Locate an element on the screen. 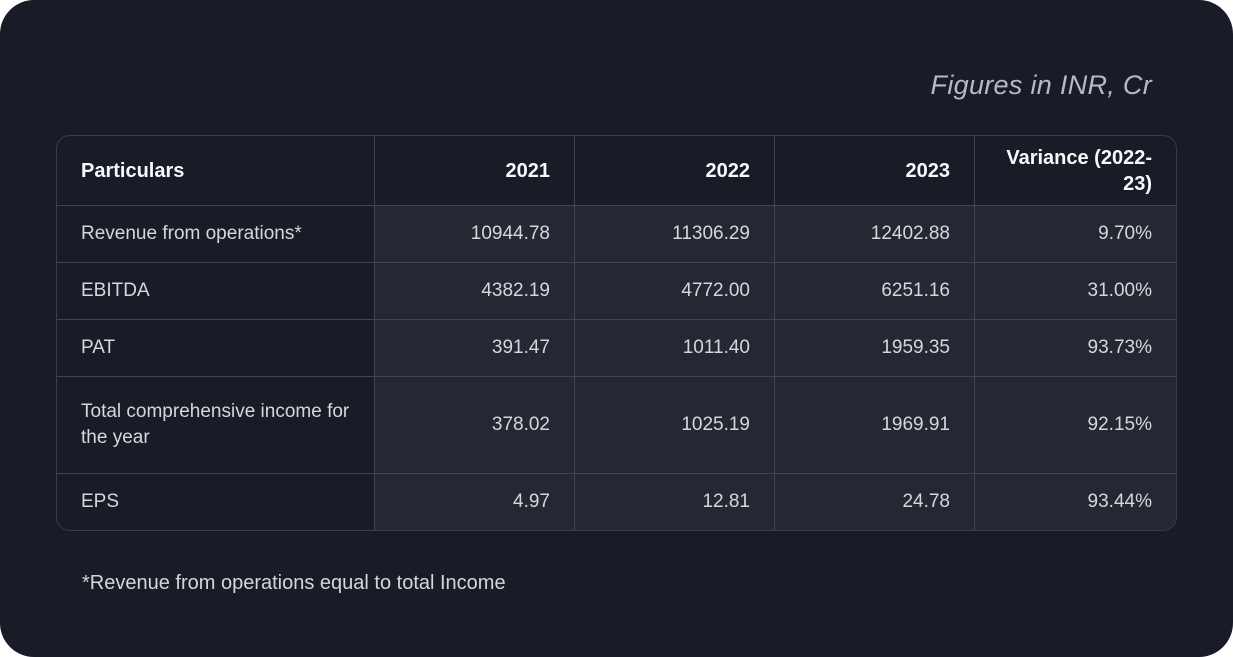 The image size is (1233, 657). cell-value: 12.81 is located at coordinates (674, 501).